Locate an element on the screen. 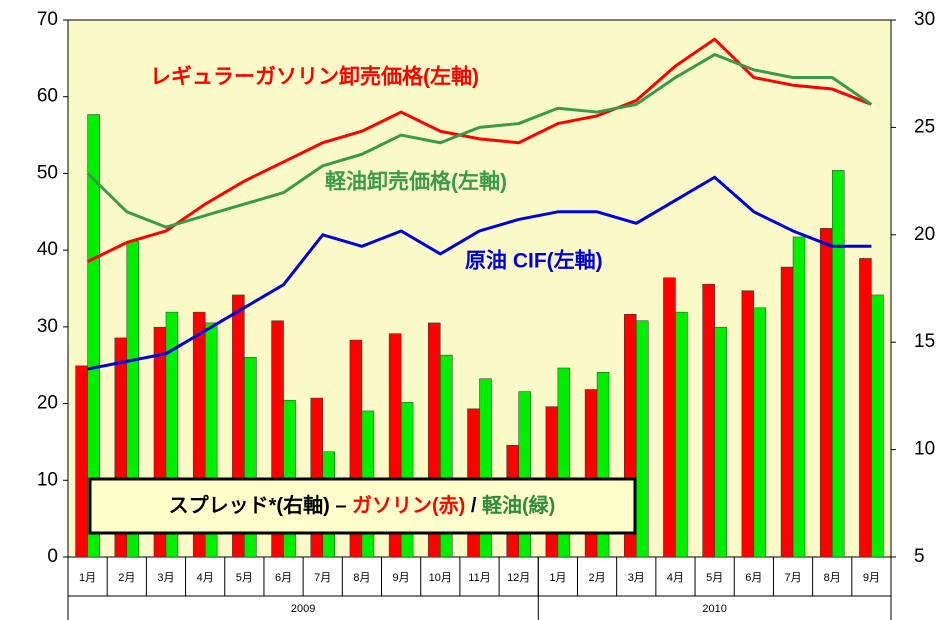  y-tick-label: 30 is located at coordinates (47, 326).